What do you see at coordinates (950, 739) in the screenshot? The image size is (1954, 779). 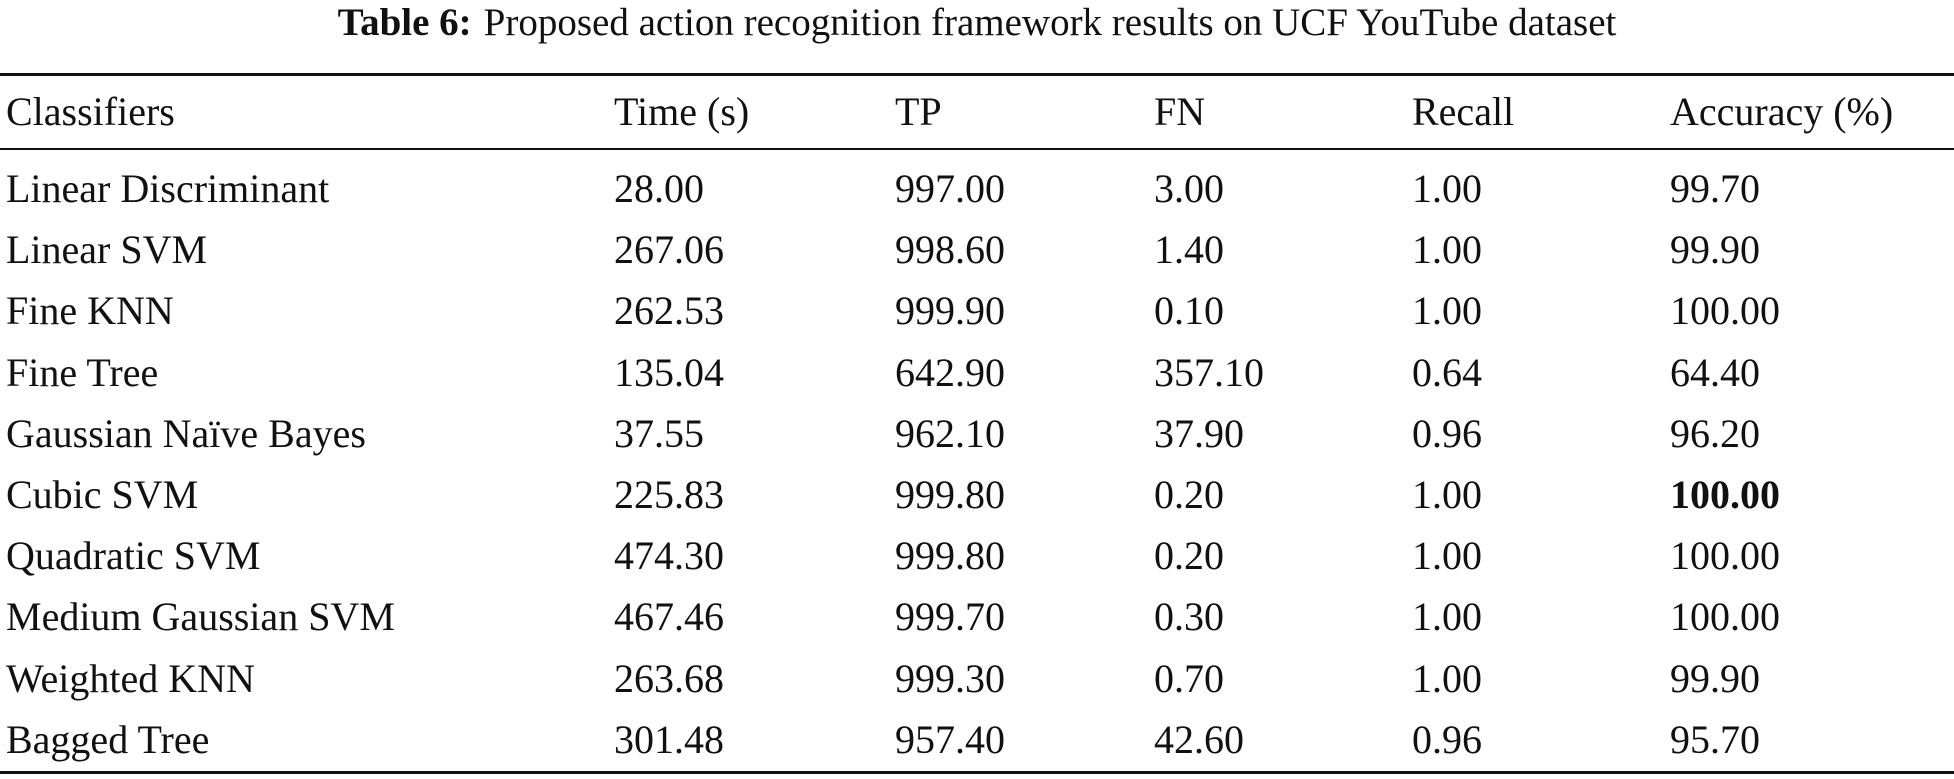 I see `table-cell: 957.40` at bounding box center [950, 739].